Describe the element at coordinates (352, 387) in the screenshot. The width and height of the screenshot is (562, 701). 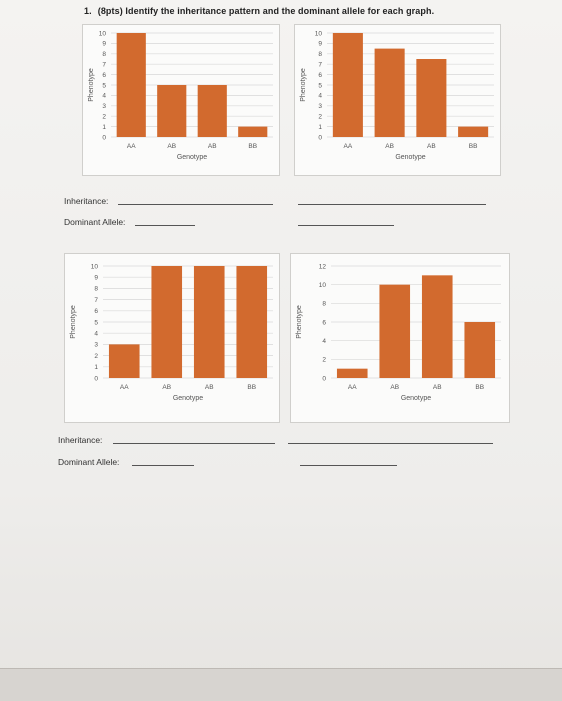
I see `chart-4-xtick-label: AA` at that location.